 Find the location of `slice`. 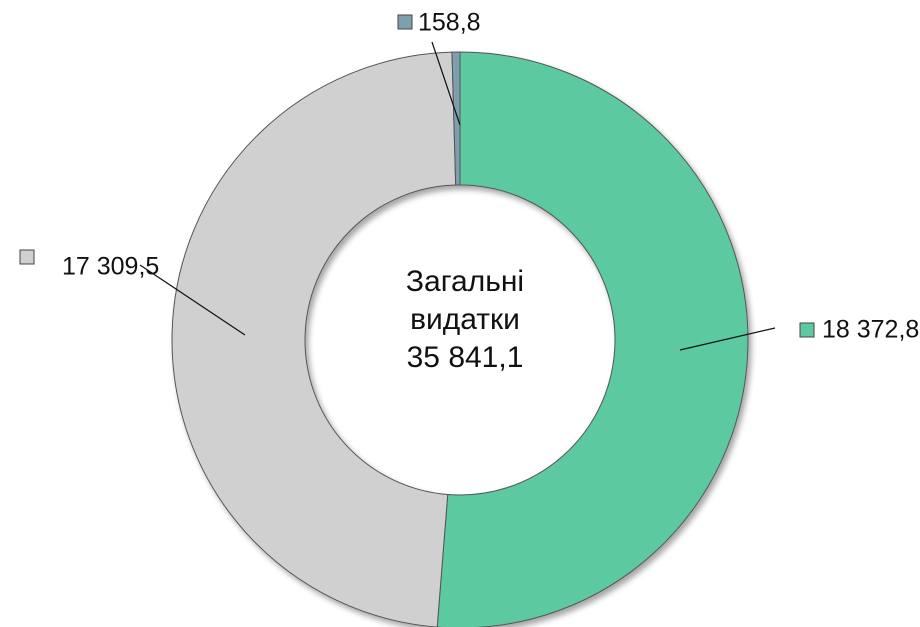

slice is located at coordinates (456, 118).